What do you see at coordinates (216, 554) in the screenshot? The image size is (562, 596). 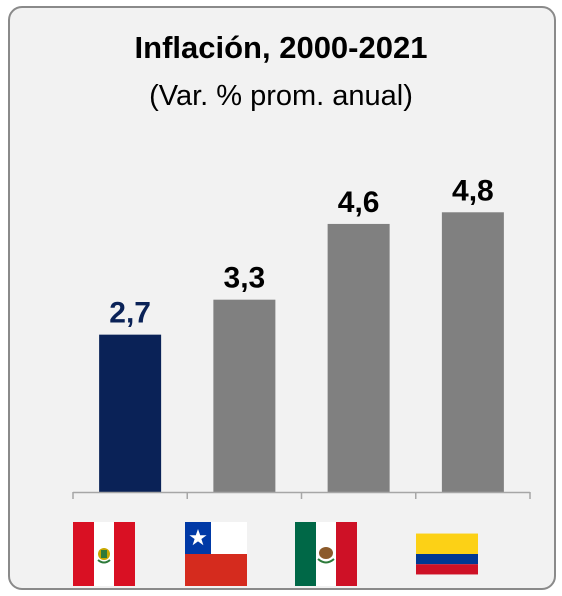 I see `flag-chile-icon` at bounding box center [216, 554].